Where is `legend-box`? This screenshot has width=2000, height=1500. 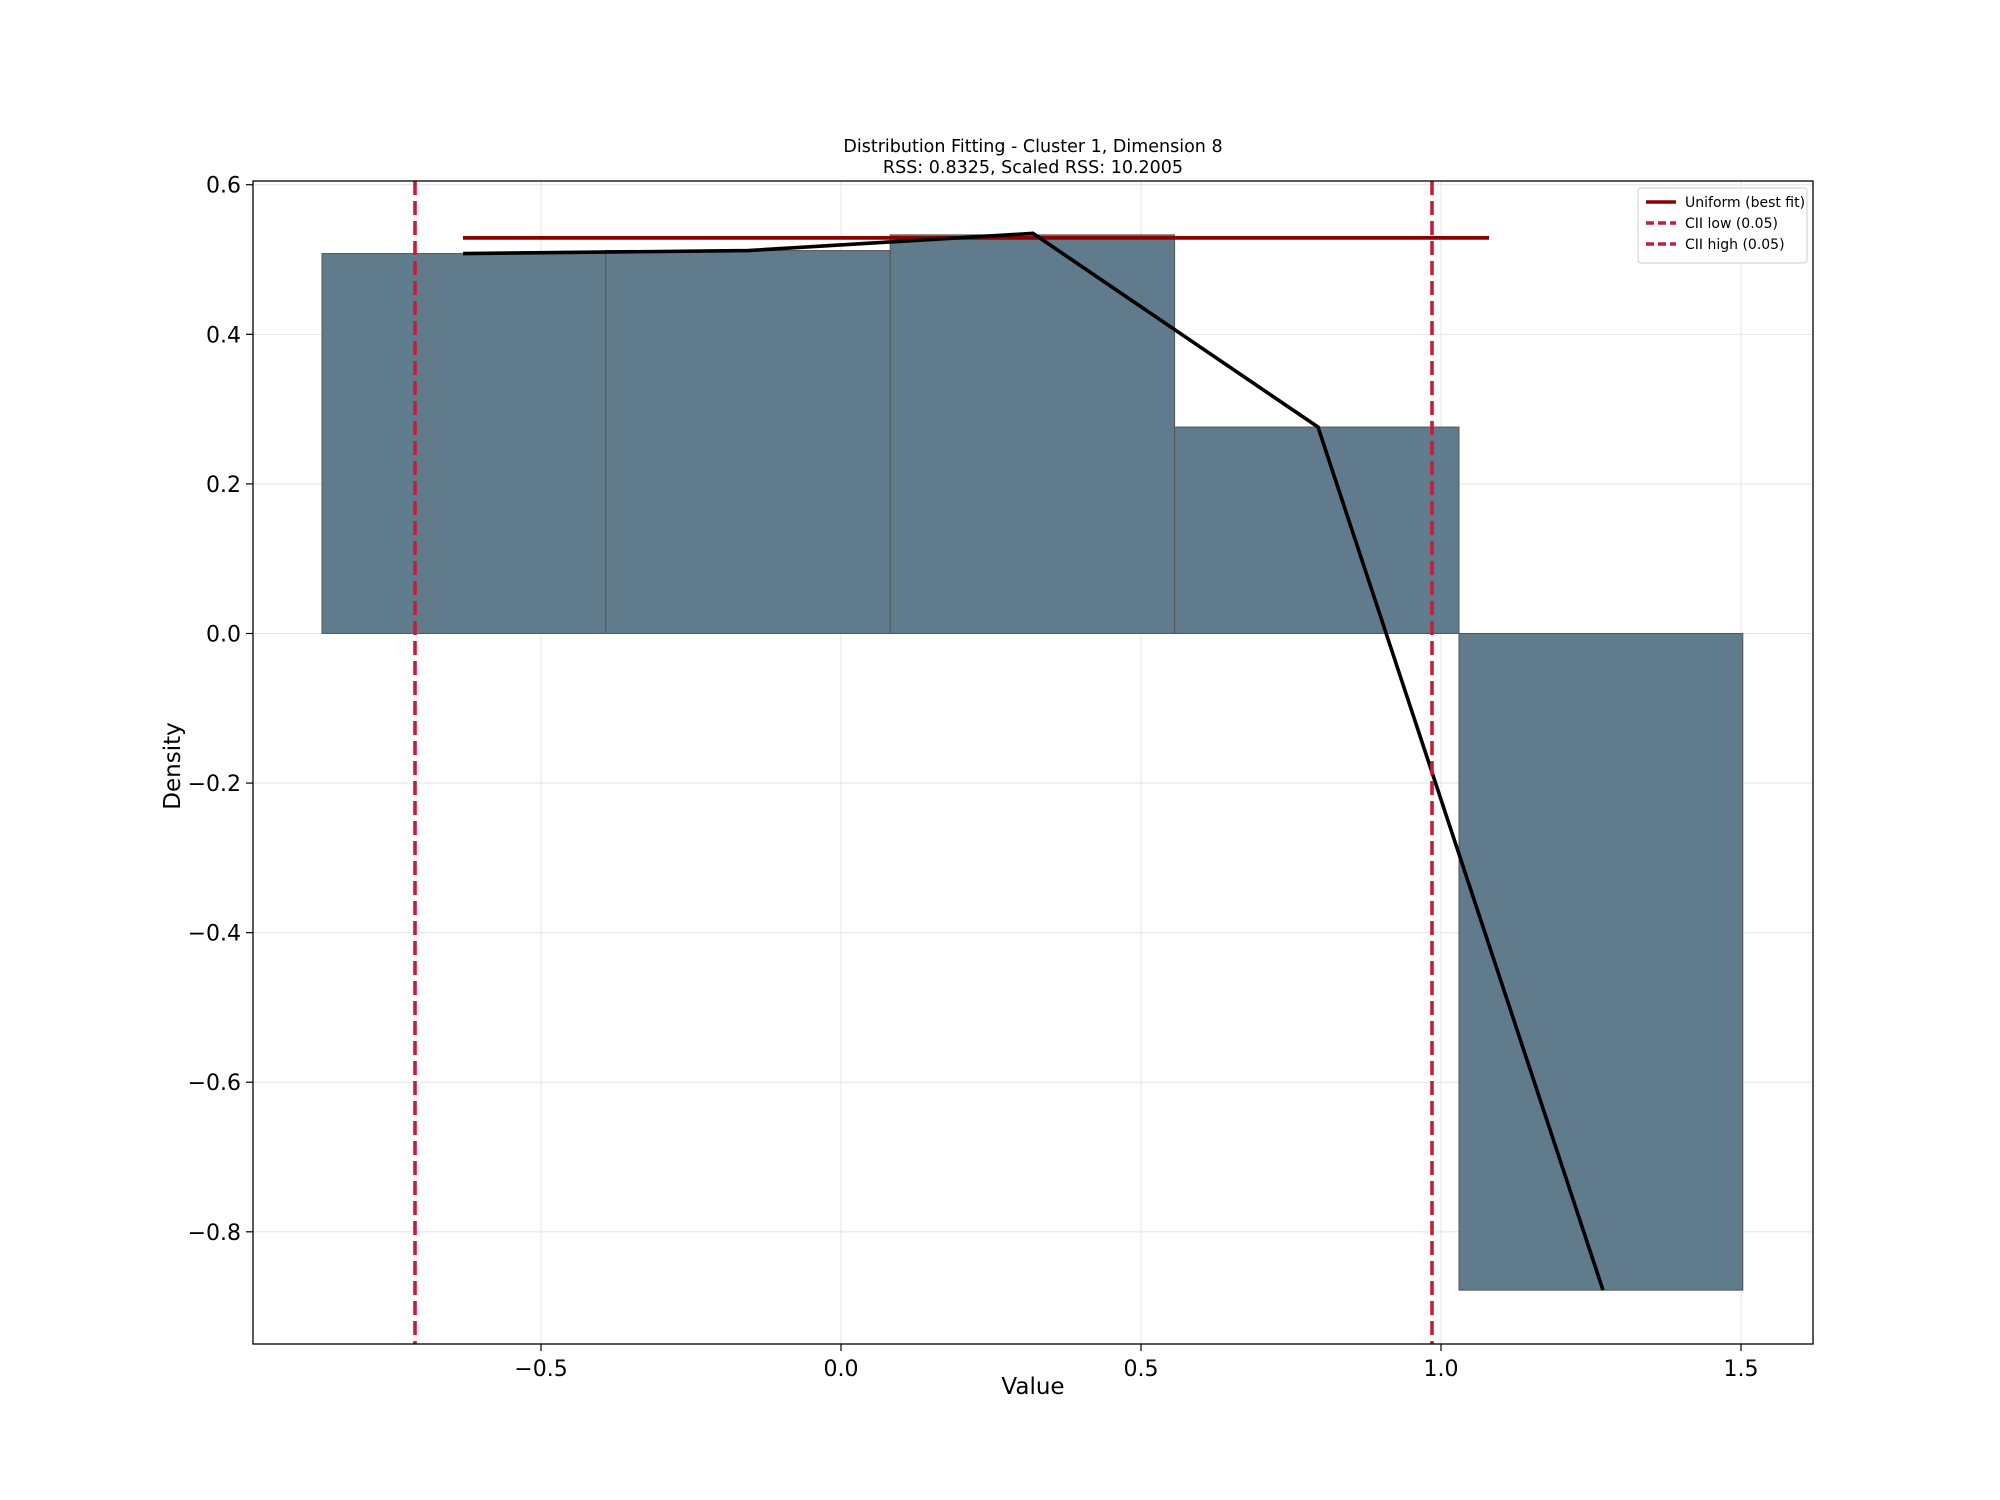
legend-box is located at coordinates (1722, 225).